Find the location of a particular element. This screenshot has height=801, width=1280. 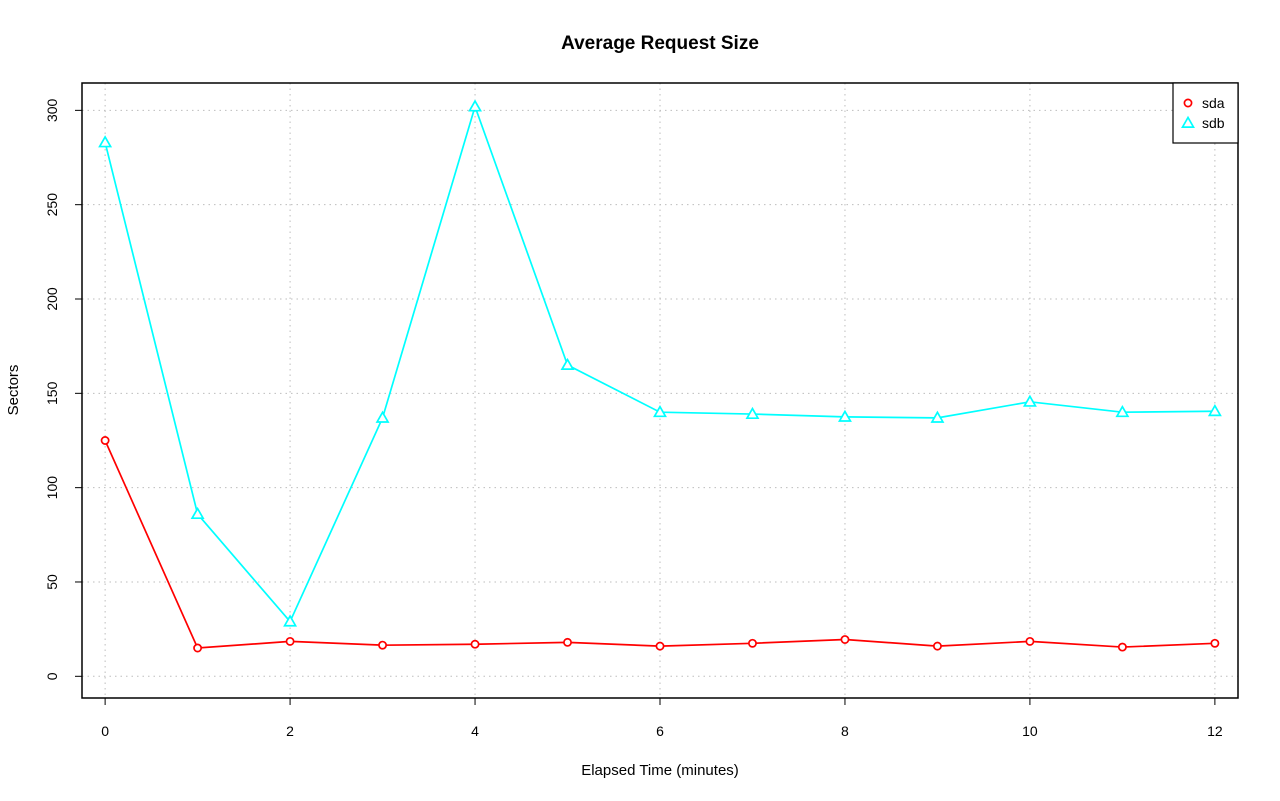

y-tick-label: 100 is located at coordinates (52, 488).